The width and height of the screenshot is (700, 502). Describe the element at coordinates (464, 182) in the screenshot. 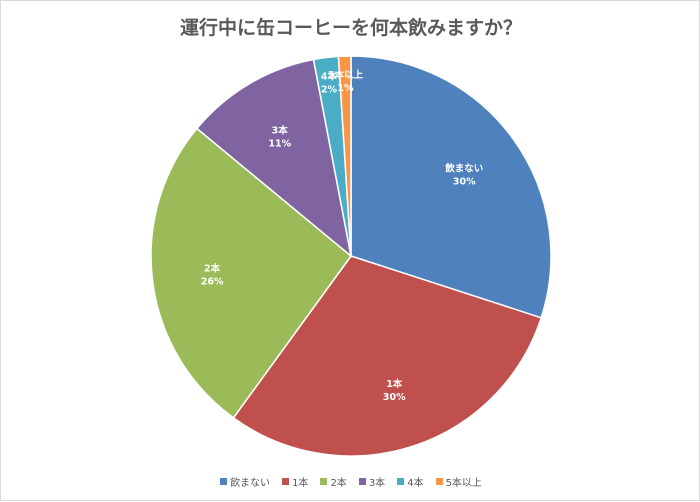

I see `slice-percent-label-0: 30%` at that location.